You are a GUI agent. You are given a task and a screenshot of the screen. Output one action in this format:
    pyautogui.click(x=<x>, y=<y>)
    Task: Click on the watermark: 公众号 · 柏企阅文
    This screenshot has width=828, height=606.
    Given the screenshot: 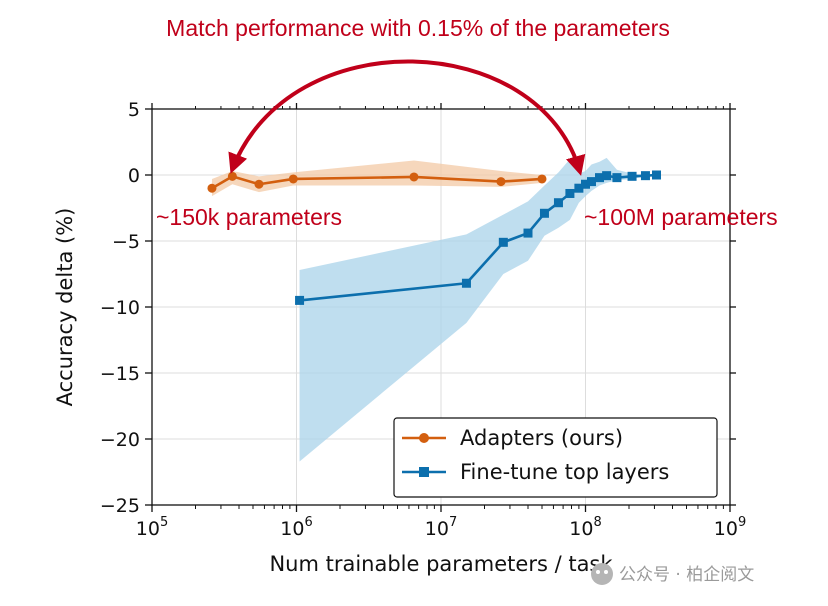 What is the action you would take?
    pyautogui.click(x=672, y=574)
    